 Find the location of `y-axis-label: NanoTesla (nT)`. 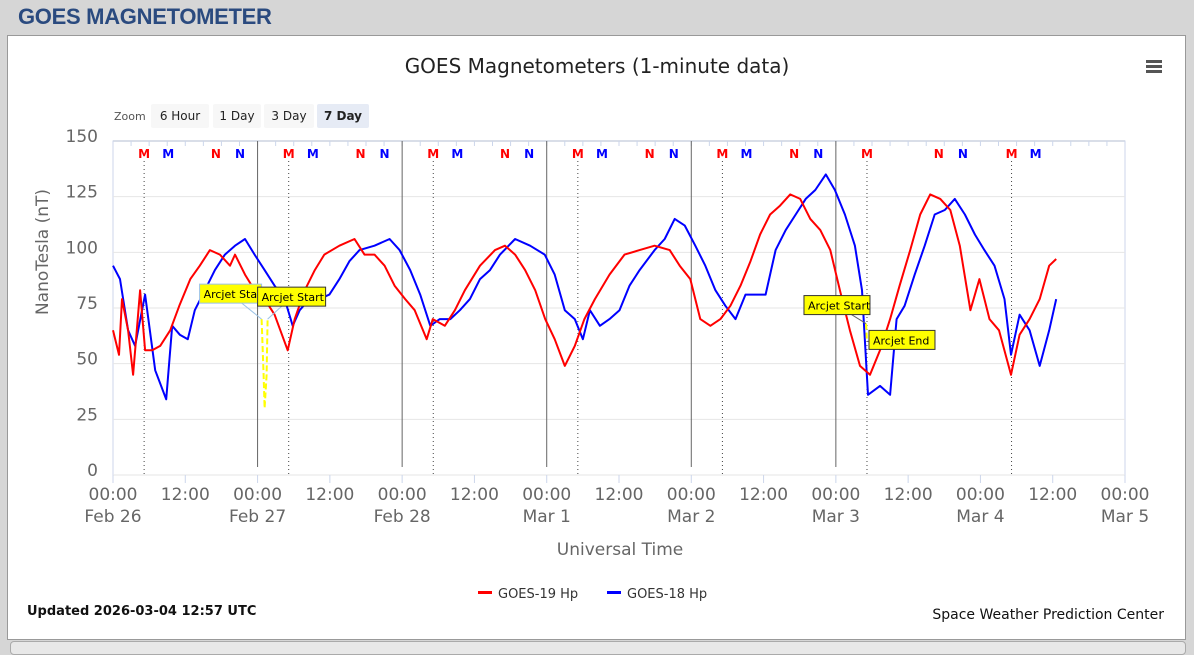

y-axis-label: NanoTesla (nT) is located at coordinates (43, 252).